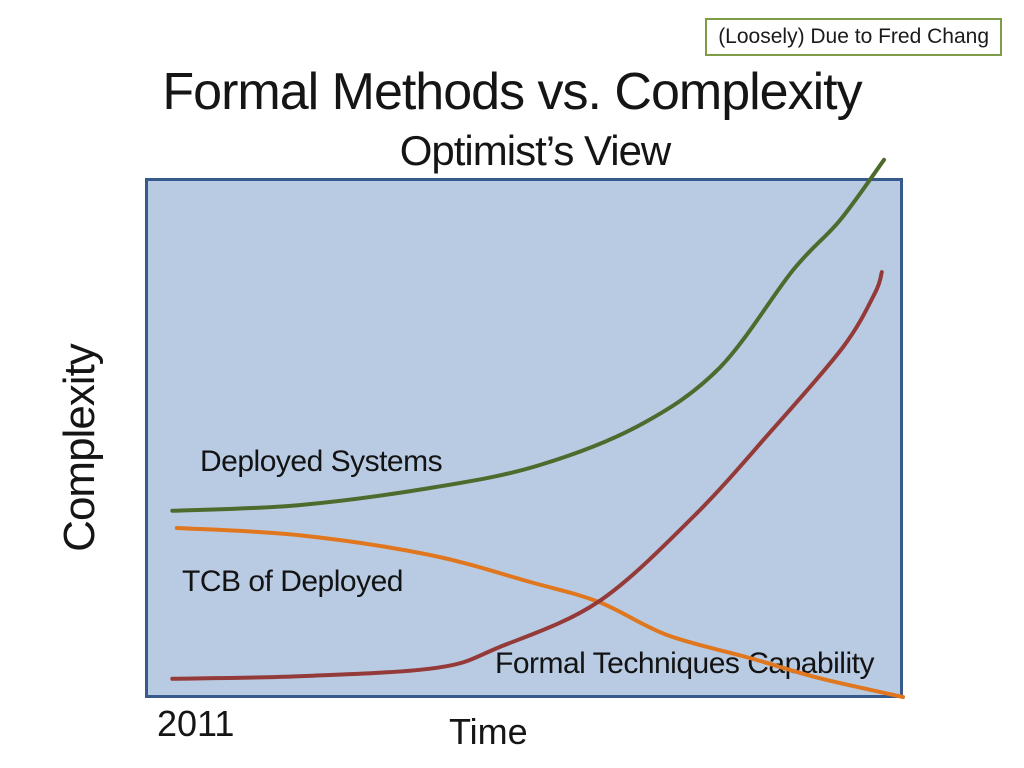 This screenshot has height=768, width=1024. What do you see at coordinates (512, 92) in the screenshot?
I see `slide-title: Formal Methods vs. Complexity` at bounding box center [512, 92].